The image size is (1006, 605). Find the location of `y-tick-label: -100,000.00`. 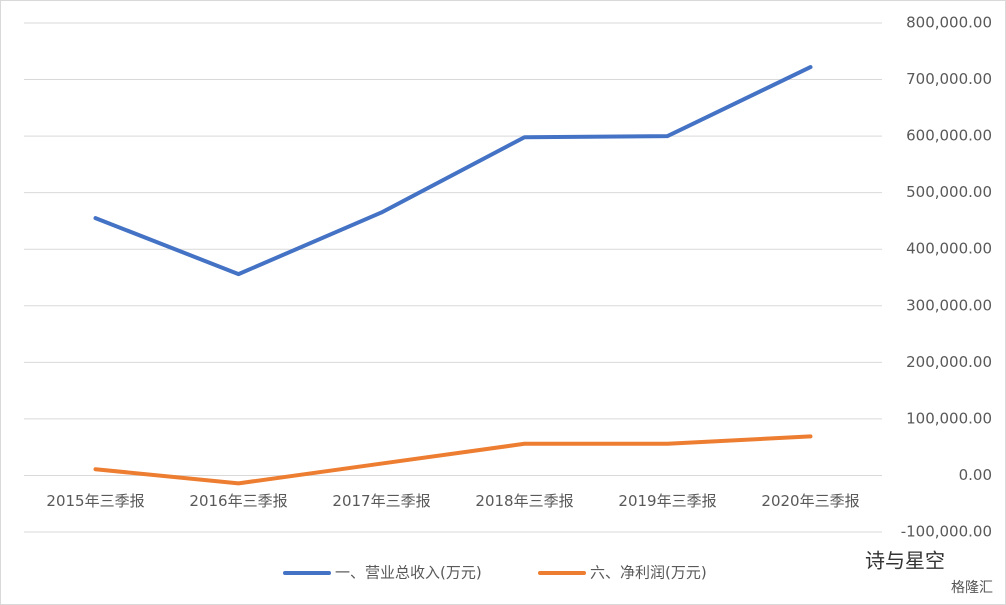

y-tick-label: -100,000.00 is located at coordinates (946, 532).